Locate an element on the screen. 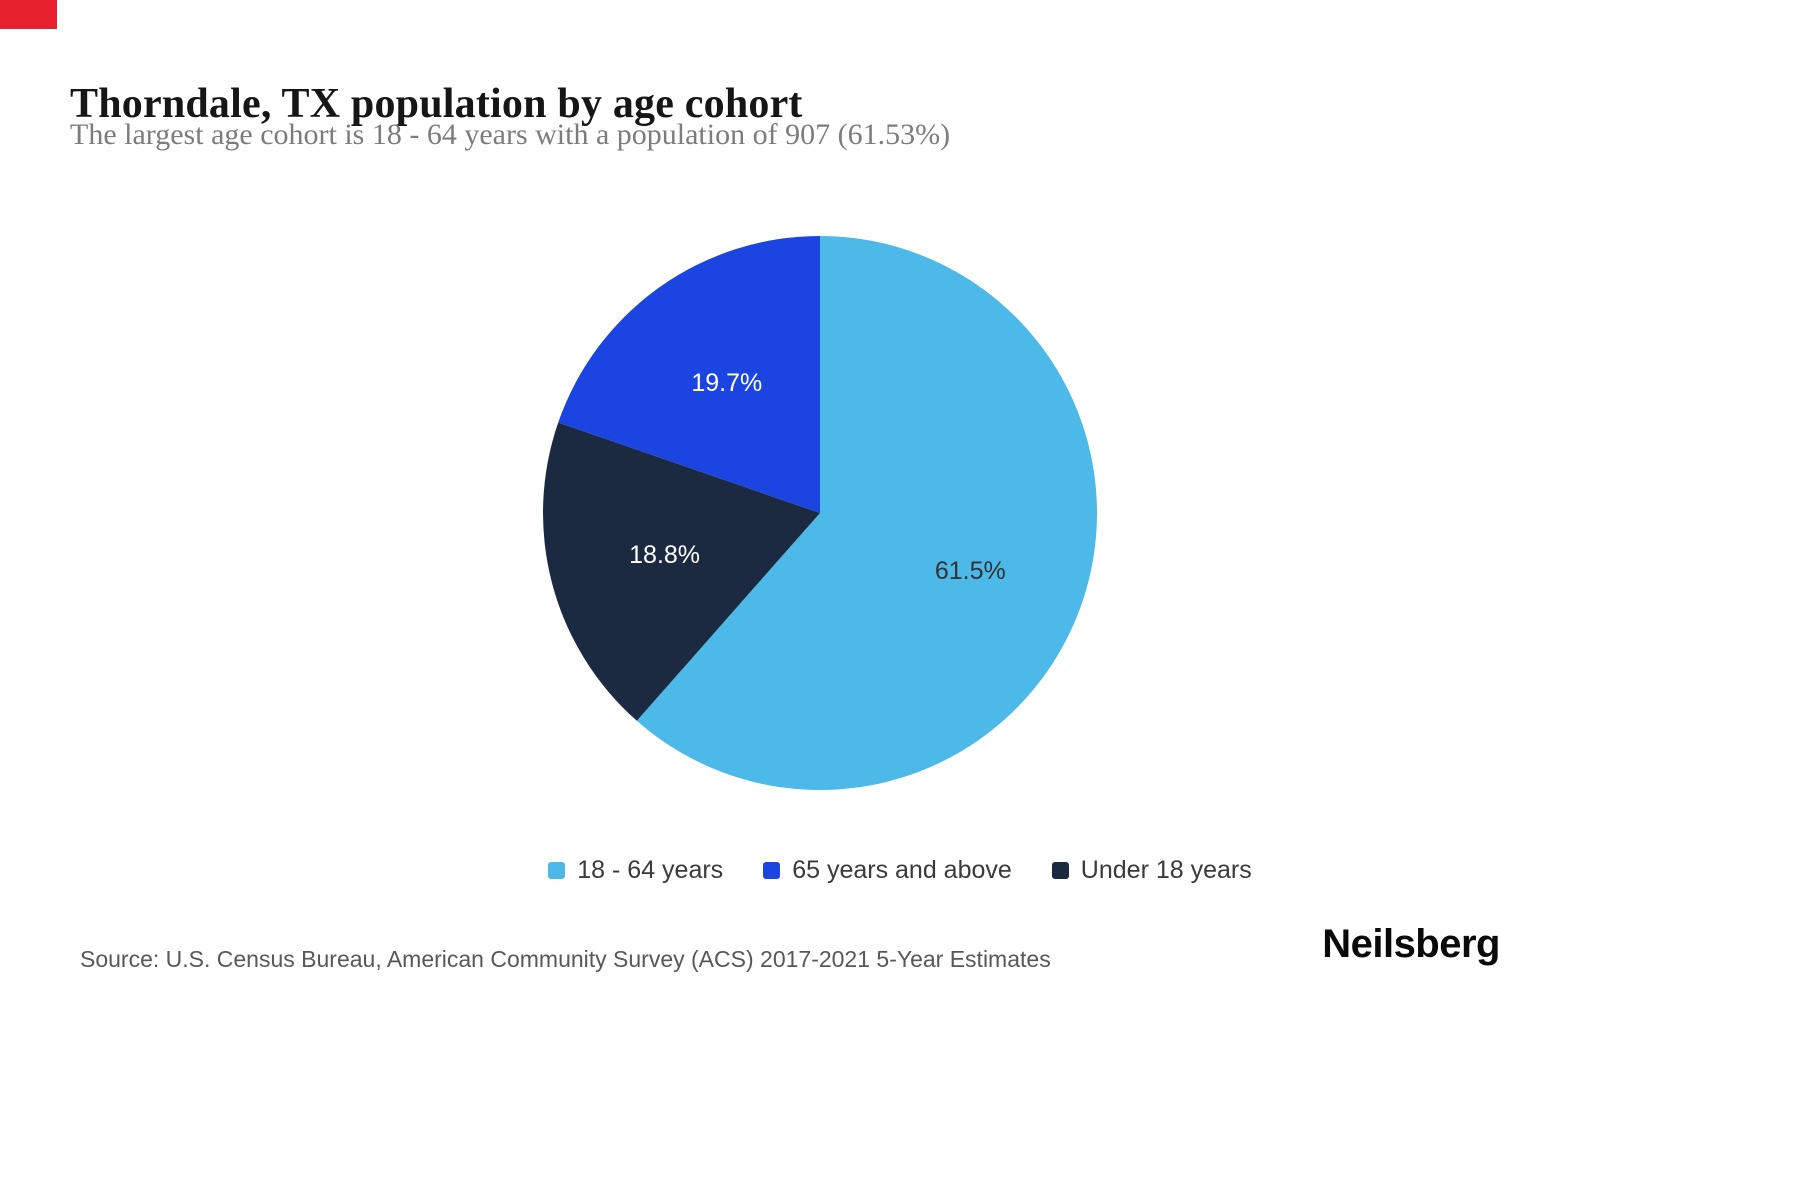 The image size is (1800, 1200). pie-chart-svg: 61.5% 18.8% 19.7% is located at coordinates (820, 513).